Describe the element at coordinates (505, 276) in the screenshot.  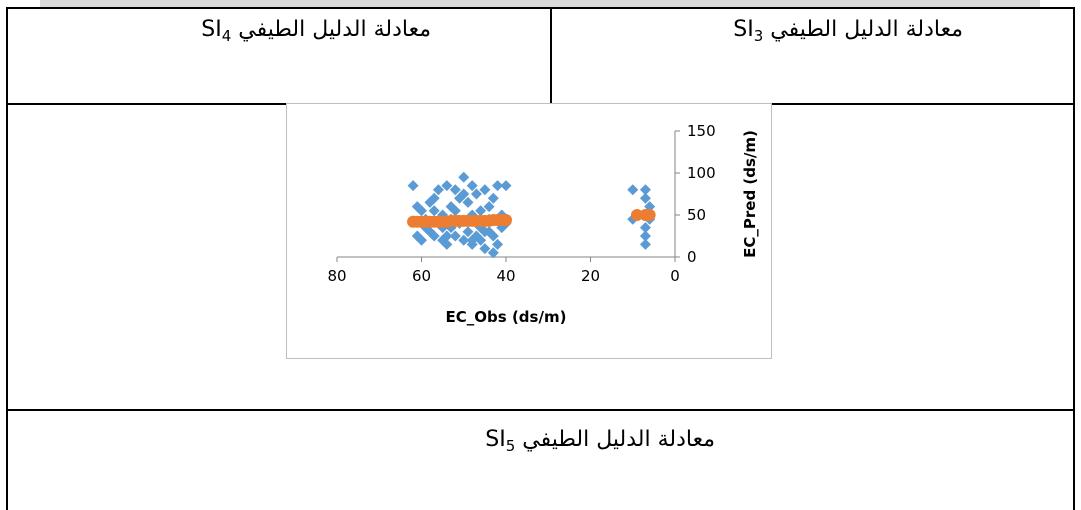
I see `x-tick-label: 40` at that location.